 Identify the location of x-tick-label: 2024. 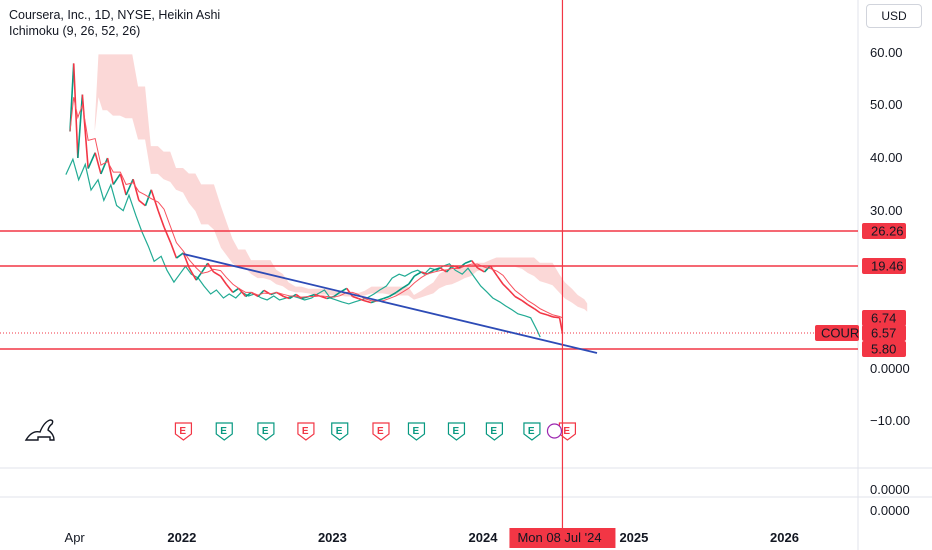
(484, 537).